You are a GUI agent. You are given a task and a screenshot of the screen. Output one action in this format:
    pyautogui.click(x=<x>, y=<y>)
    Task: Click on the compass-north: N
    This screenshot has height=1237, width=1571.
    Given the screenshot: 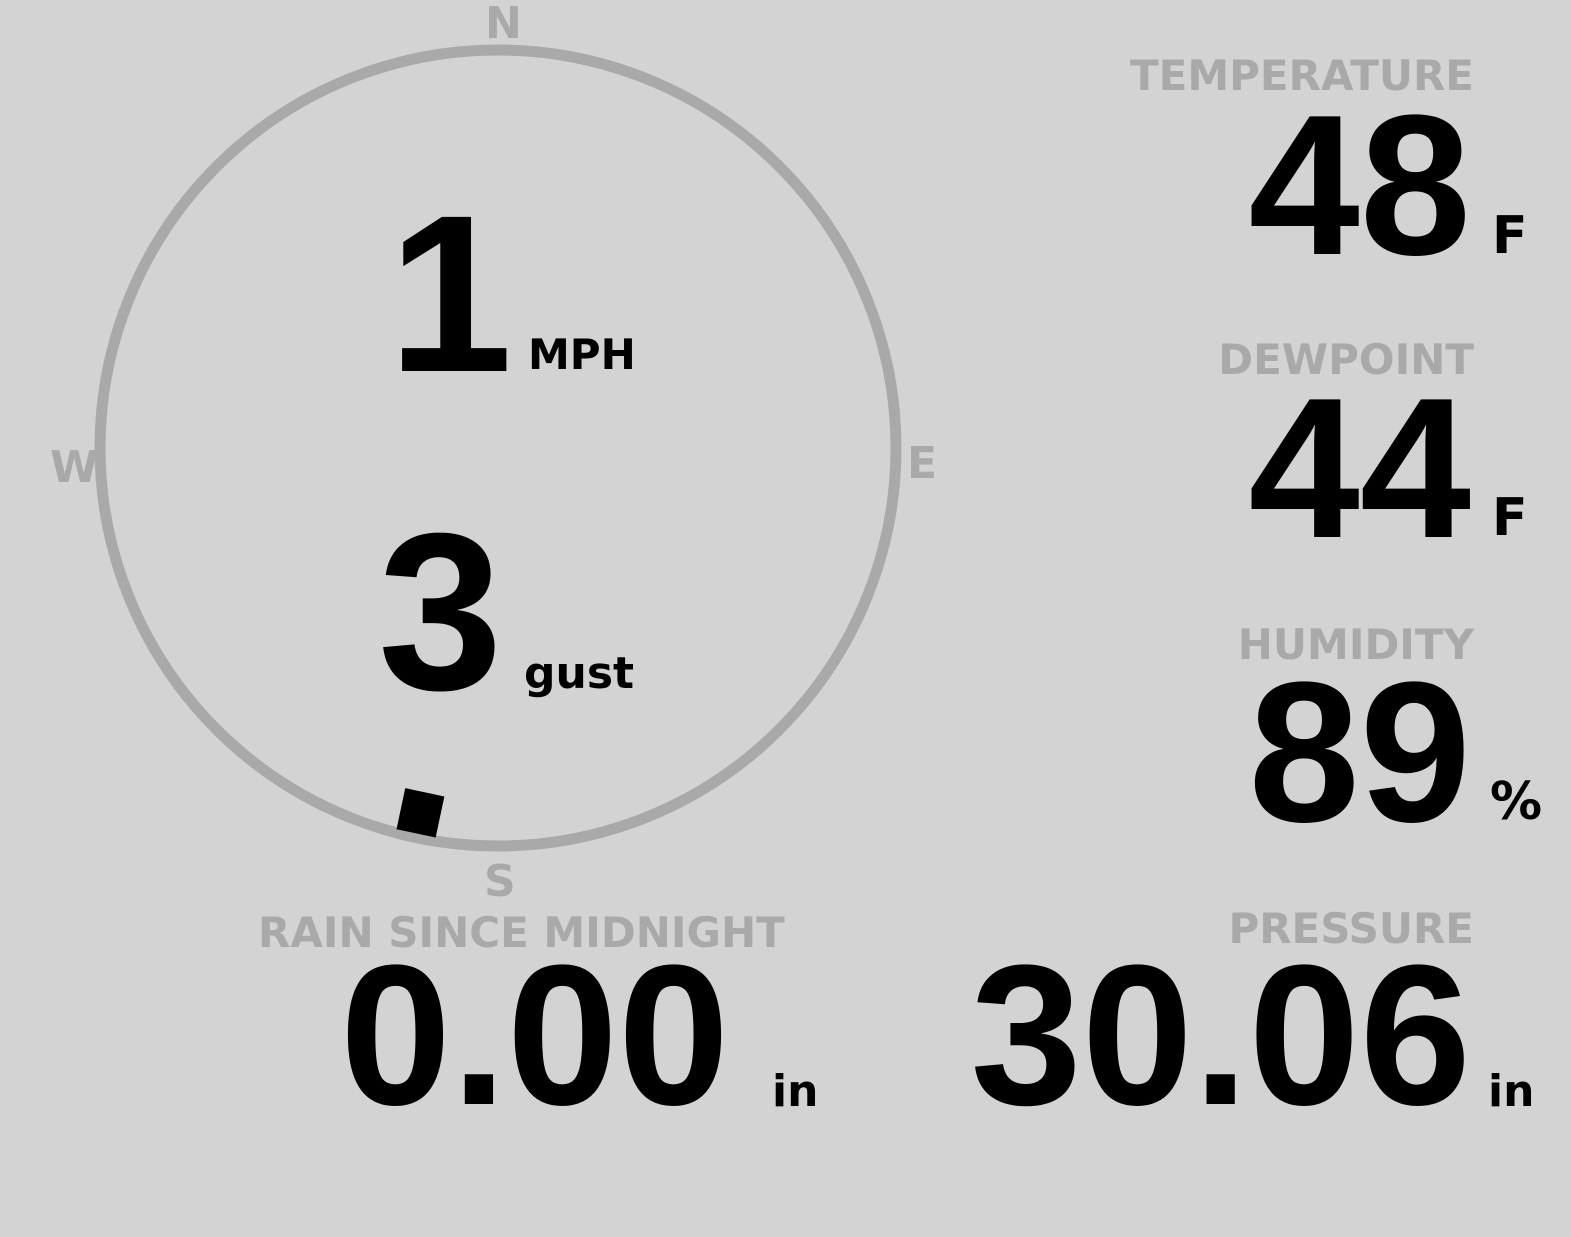 What is the action you would take?
    pyautogui.click(x=503, y=24)
    